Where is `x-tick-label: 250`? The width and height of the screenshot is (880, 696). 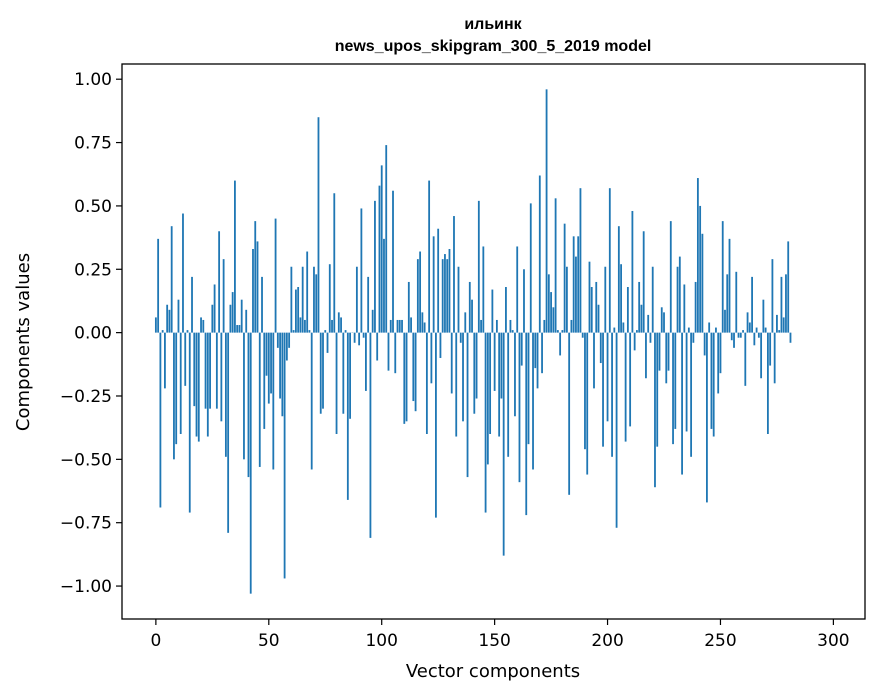
x-tick-label: 250 is located at coordinates (720, 641).